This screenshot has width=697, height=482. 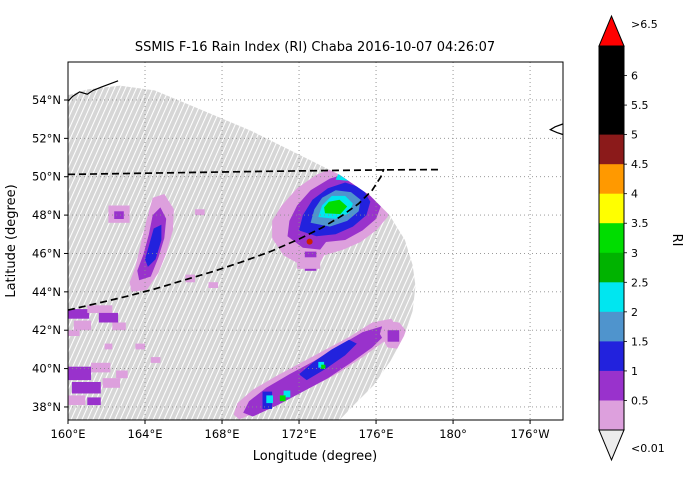 What do you see at coordinates (46, 215) in the screenshot?
I see `y-tick-label: 48°N` at bounding box center [46, 215].